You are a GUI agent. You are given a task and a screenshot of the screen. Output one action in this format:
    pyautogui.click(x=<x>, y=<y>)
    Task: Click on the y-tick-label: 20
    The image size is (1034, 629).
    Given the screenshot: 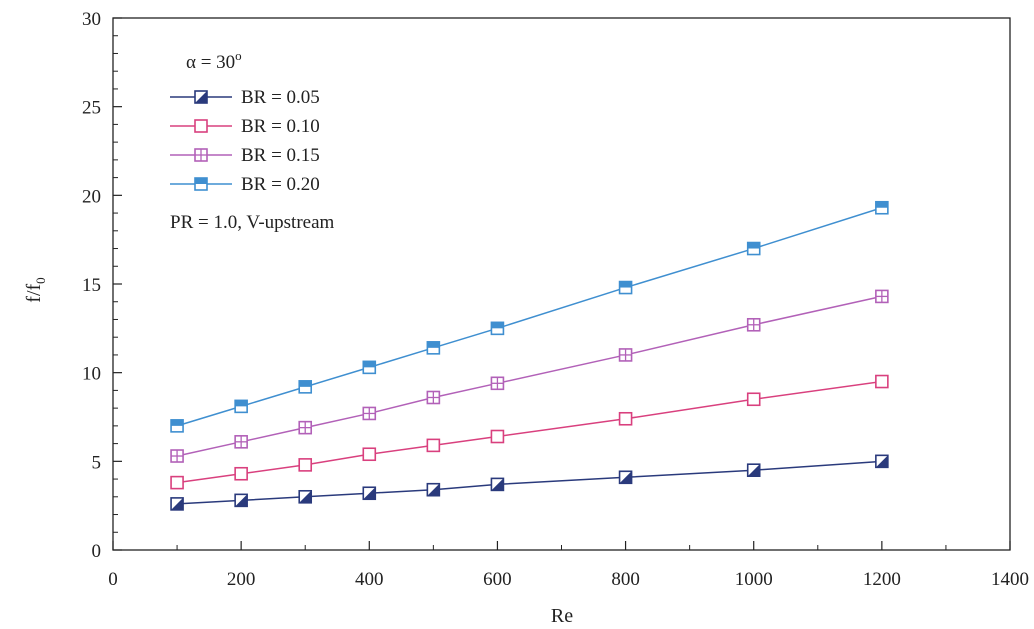 What is the action you would take?
    pyautogui.click(x=91, y=196)
    